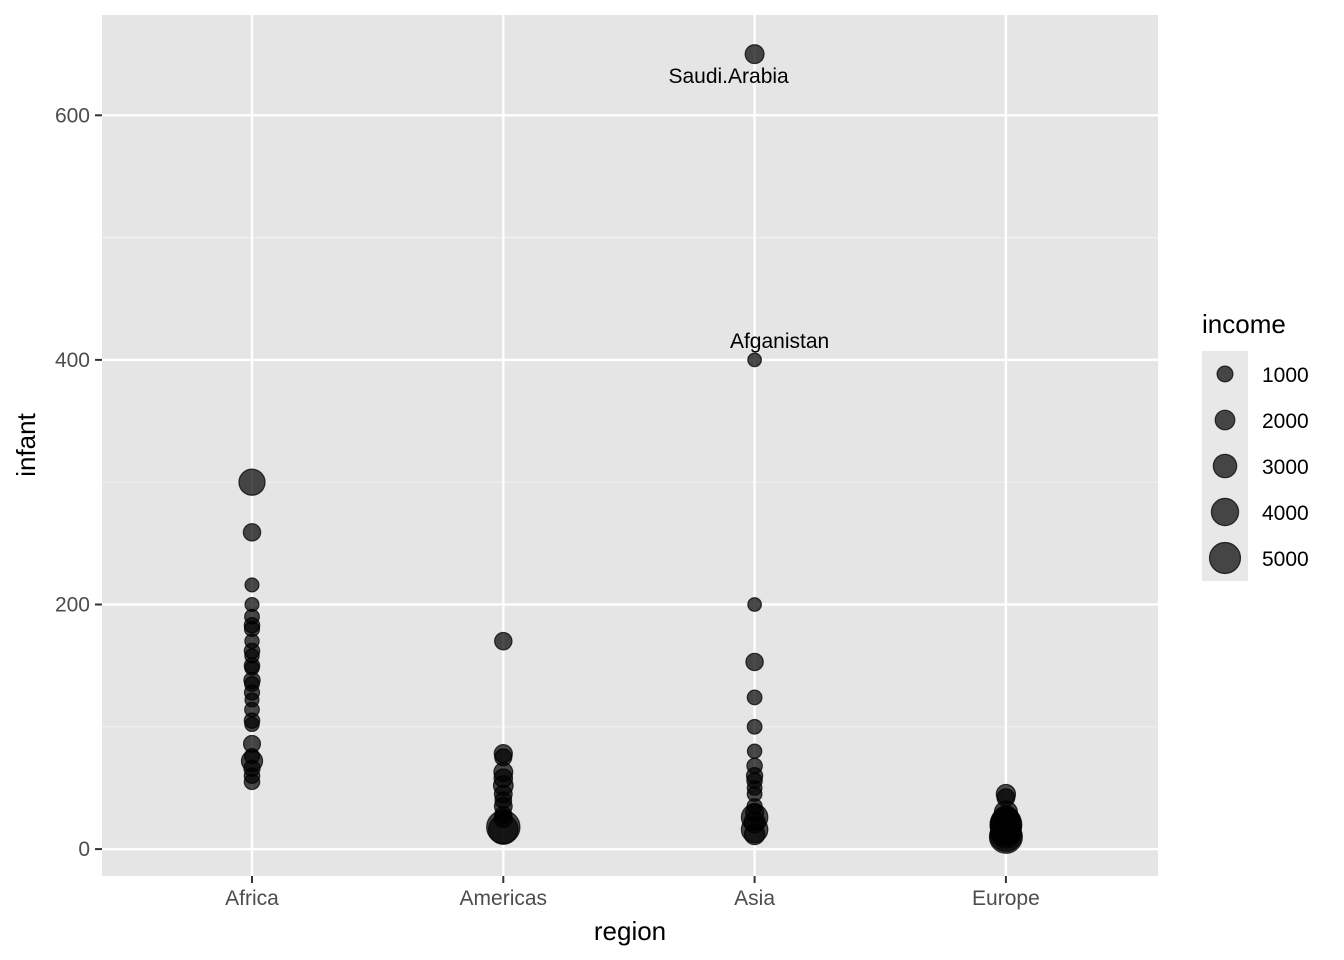  What do you see at coordinates (72, 115) in the screenshot?
I see `y-tick-label: 600` at bounding box center [72, 115].